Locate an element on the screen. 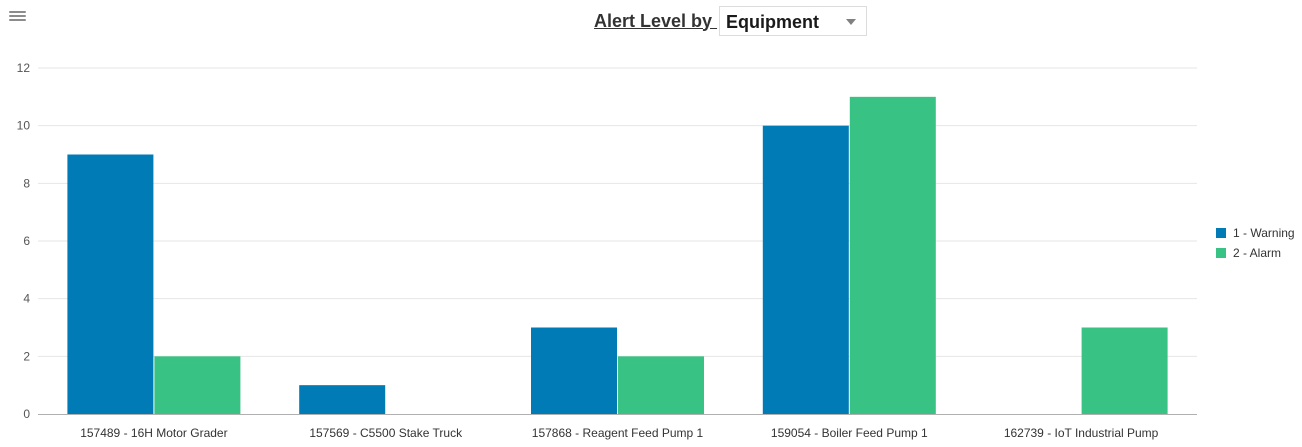 Image resolution: width=1302 pixels, height=447 pixels. x-tick-label: 157569 - C5500 Stake Truck is located at coordinates (386, 433).